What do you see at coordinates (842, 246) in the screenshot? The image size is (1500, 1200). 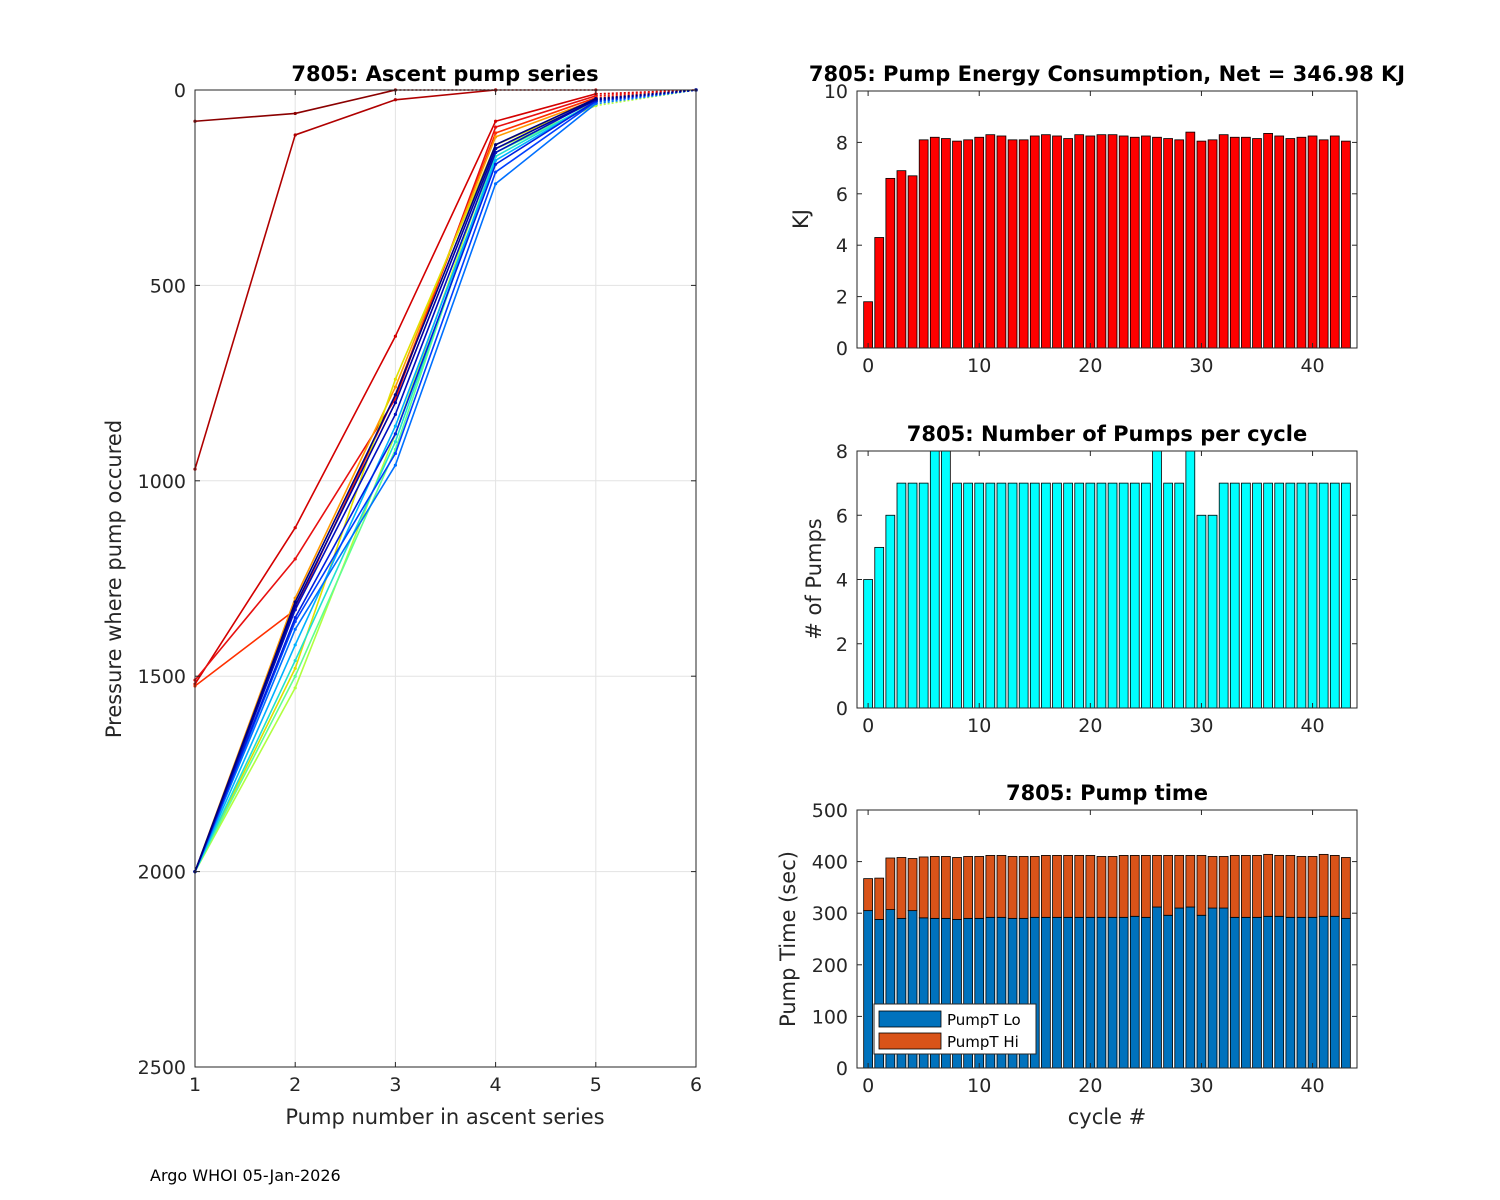 I see `energy-ytick-label: 4` at bounding box center [842, 246].